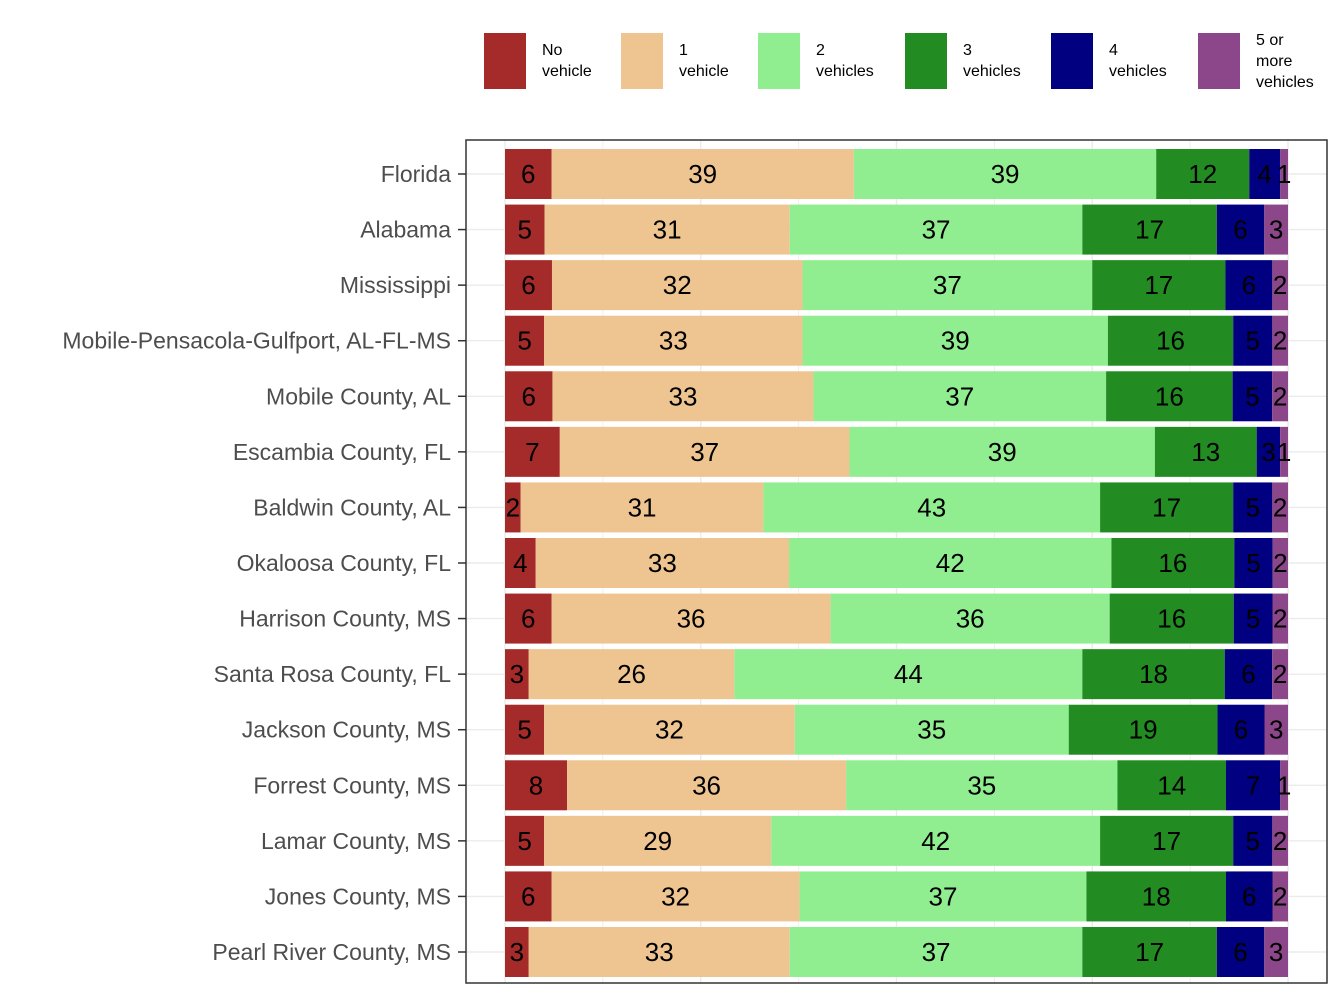 The width and height of the screenshot is (1344, 1008). What do you see at coordinates (820, 50) in the screenshot?
I see `legend-label-line: 2` at bounding box center [820, 50].